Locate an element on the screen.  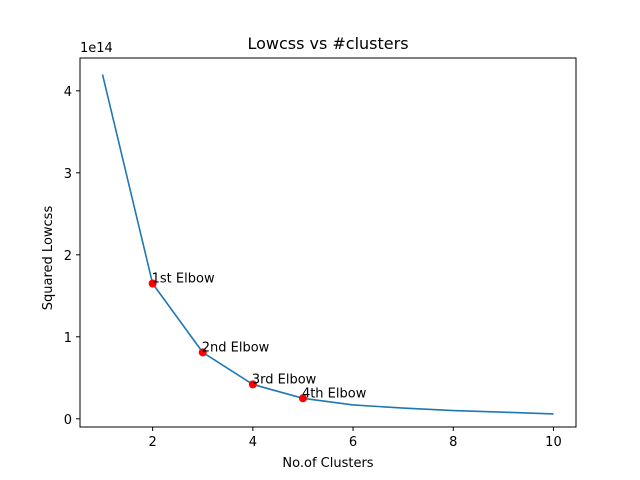
elbow-label-4: 4th Elbow is located at coordinates (334, 393).